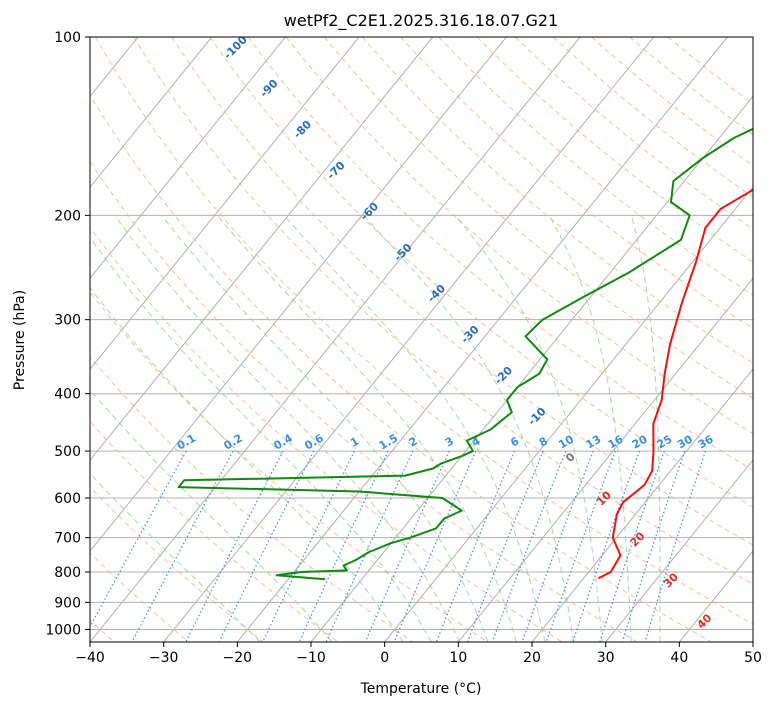  What do you see at coordinates (675, 384) in the screenshot?
I see `temperature-profile-line` at bounding box center [675, 384].